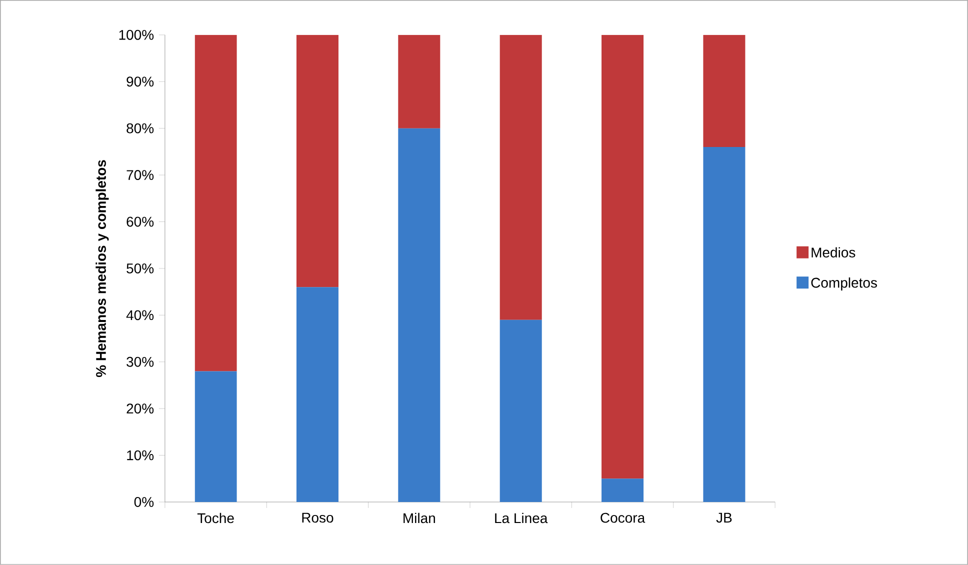 This screenshot has height=565, width=968. I want to click on y-tick-label: 90%, so click(140, 81).